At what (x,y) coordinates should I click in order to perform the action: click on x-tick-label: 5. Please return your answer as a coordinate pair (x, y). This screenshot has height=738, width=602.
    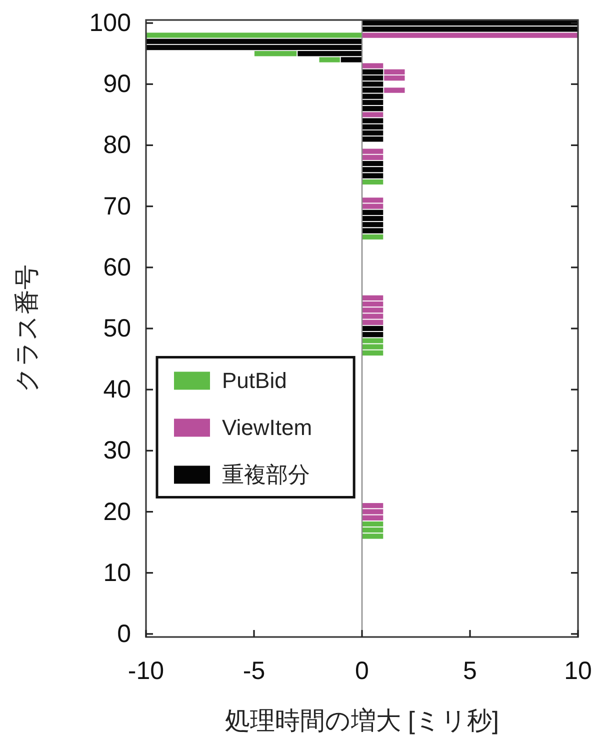
    Looking at the image, I should click on (470, 671).